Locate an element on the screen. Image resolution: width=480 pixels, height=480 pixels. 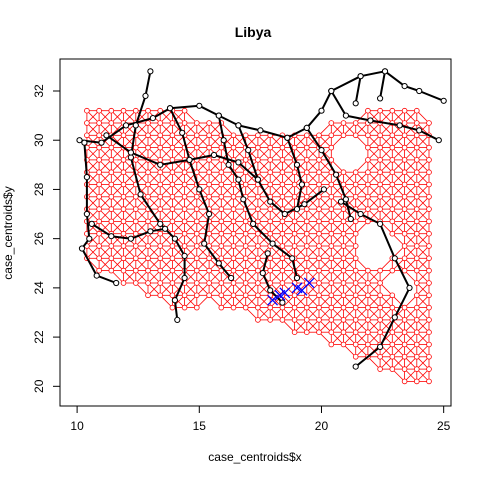
network-path is located at coordinates (382, 85).